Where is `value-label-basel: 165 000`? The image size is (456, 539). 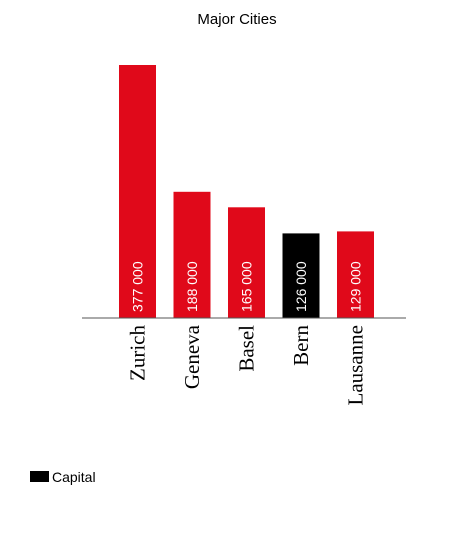
value-label-basel: 165 000 is located at coordinates (247, 286).